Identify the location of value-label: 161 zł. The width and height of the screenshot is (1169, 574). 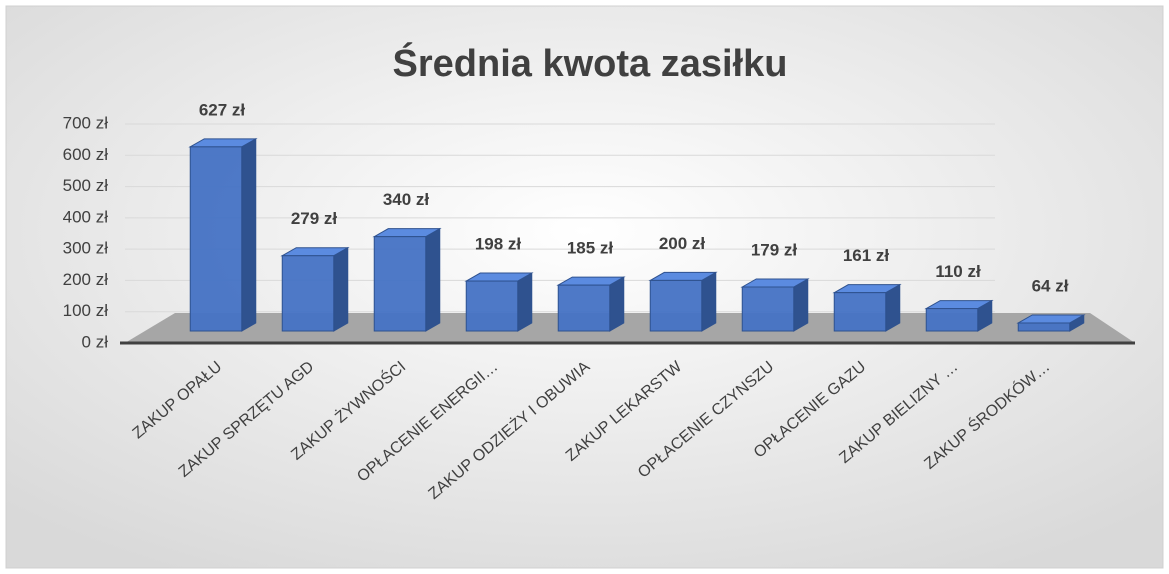
(866, 255).